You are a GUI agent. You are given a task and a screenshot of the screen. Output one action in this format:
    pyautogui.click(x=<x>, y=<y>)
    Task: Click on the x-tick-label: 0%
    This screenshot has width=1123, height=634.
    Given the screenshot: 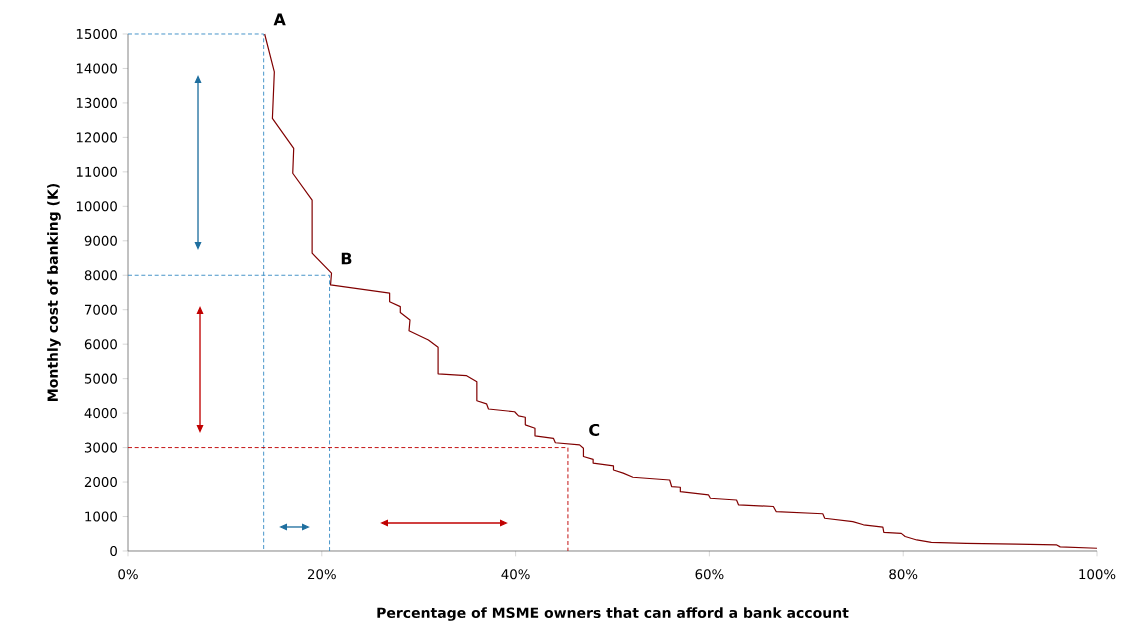 What is the action you would take?
    pyautogui.click(x=128, y=574)
    